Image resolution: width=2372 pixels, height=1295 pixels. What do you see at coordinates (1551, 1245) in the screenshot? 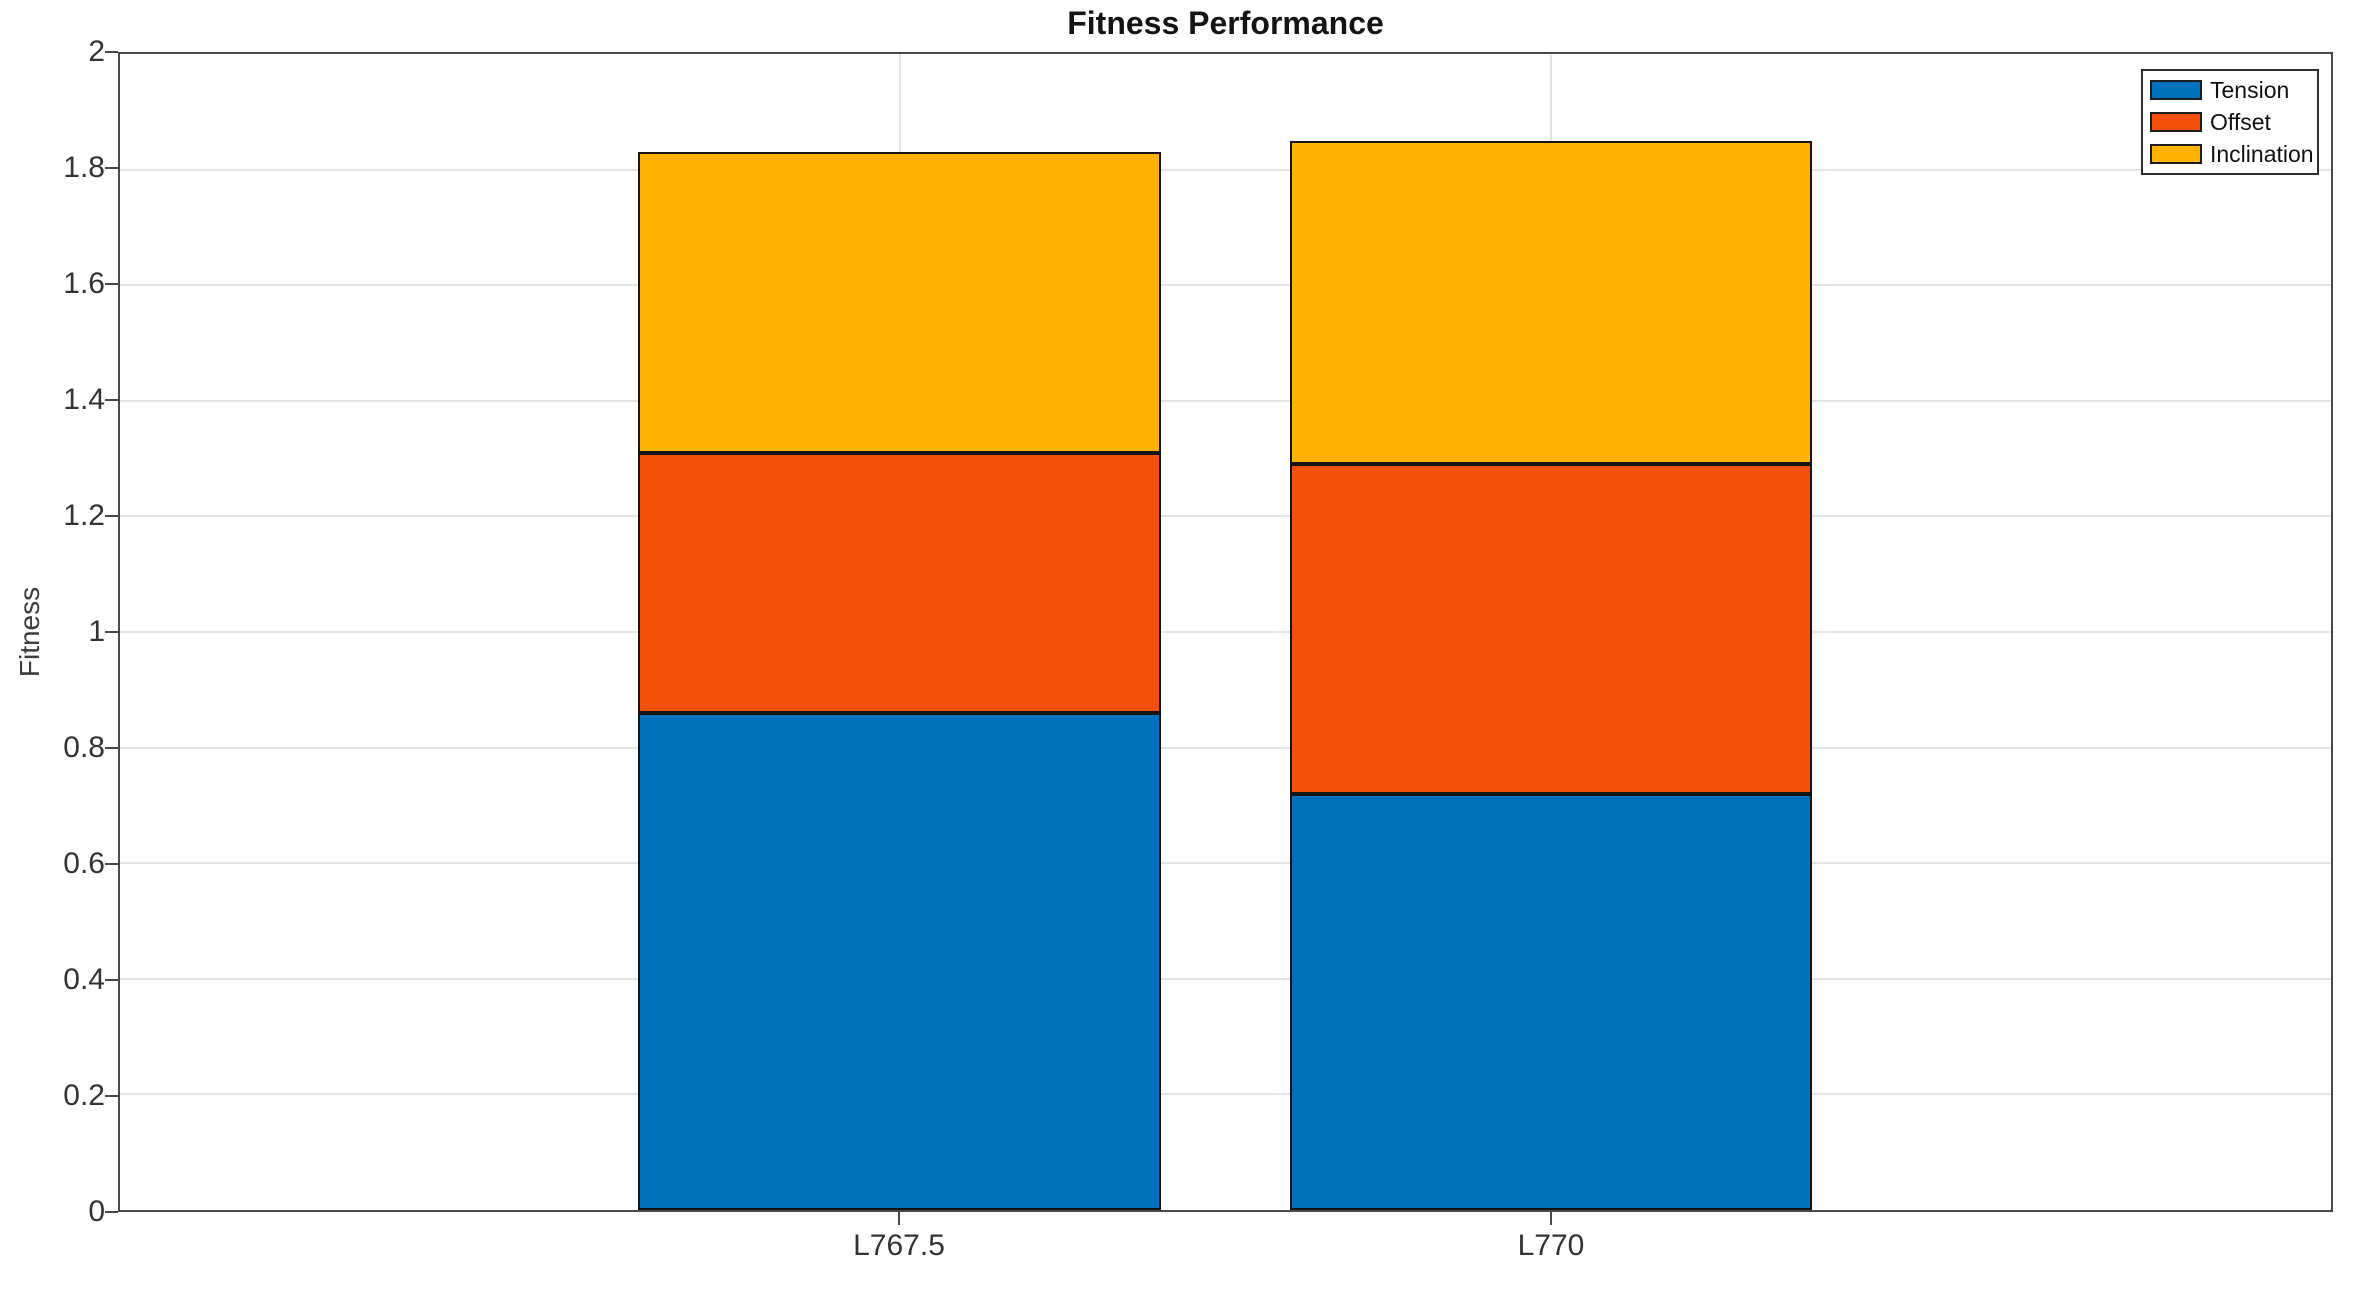
I see `x-tick-label-l770: L770` at bounding box center [1551, 1245].